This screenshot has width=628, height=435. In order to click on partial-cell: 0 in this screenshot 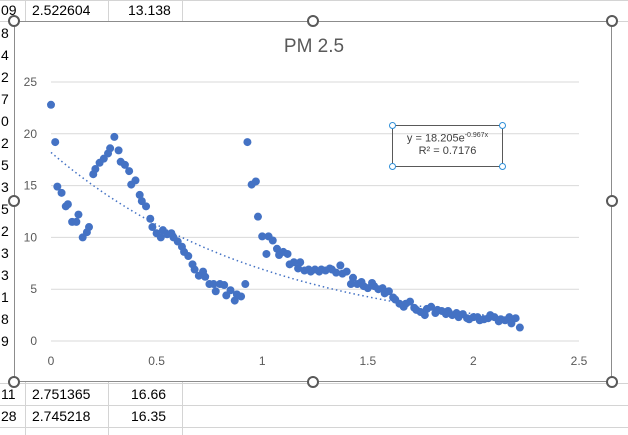, I will do `click(5, 121)`.